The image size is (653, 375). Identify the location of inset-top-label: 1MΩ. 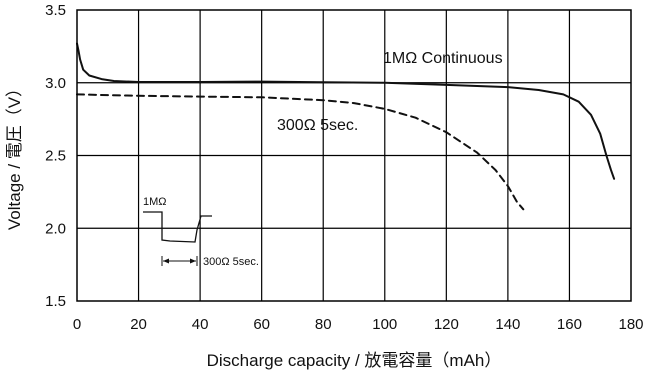
(155, 202).